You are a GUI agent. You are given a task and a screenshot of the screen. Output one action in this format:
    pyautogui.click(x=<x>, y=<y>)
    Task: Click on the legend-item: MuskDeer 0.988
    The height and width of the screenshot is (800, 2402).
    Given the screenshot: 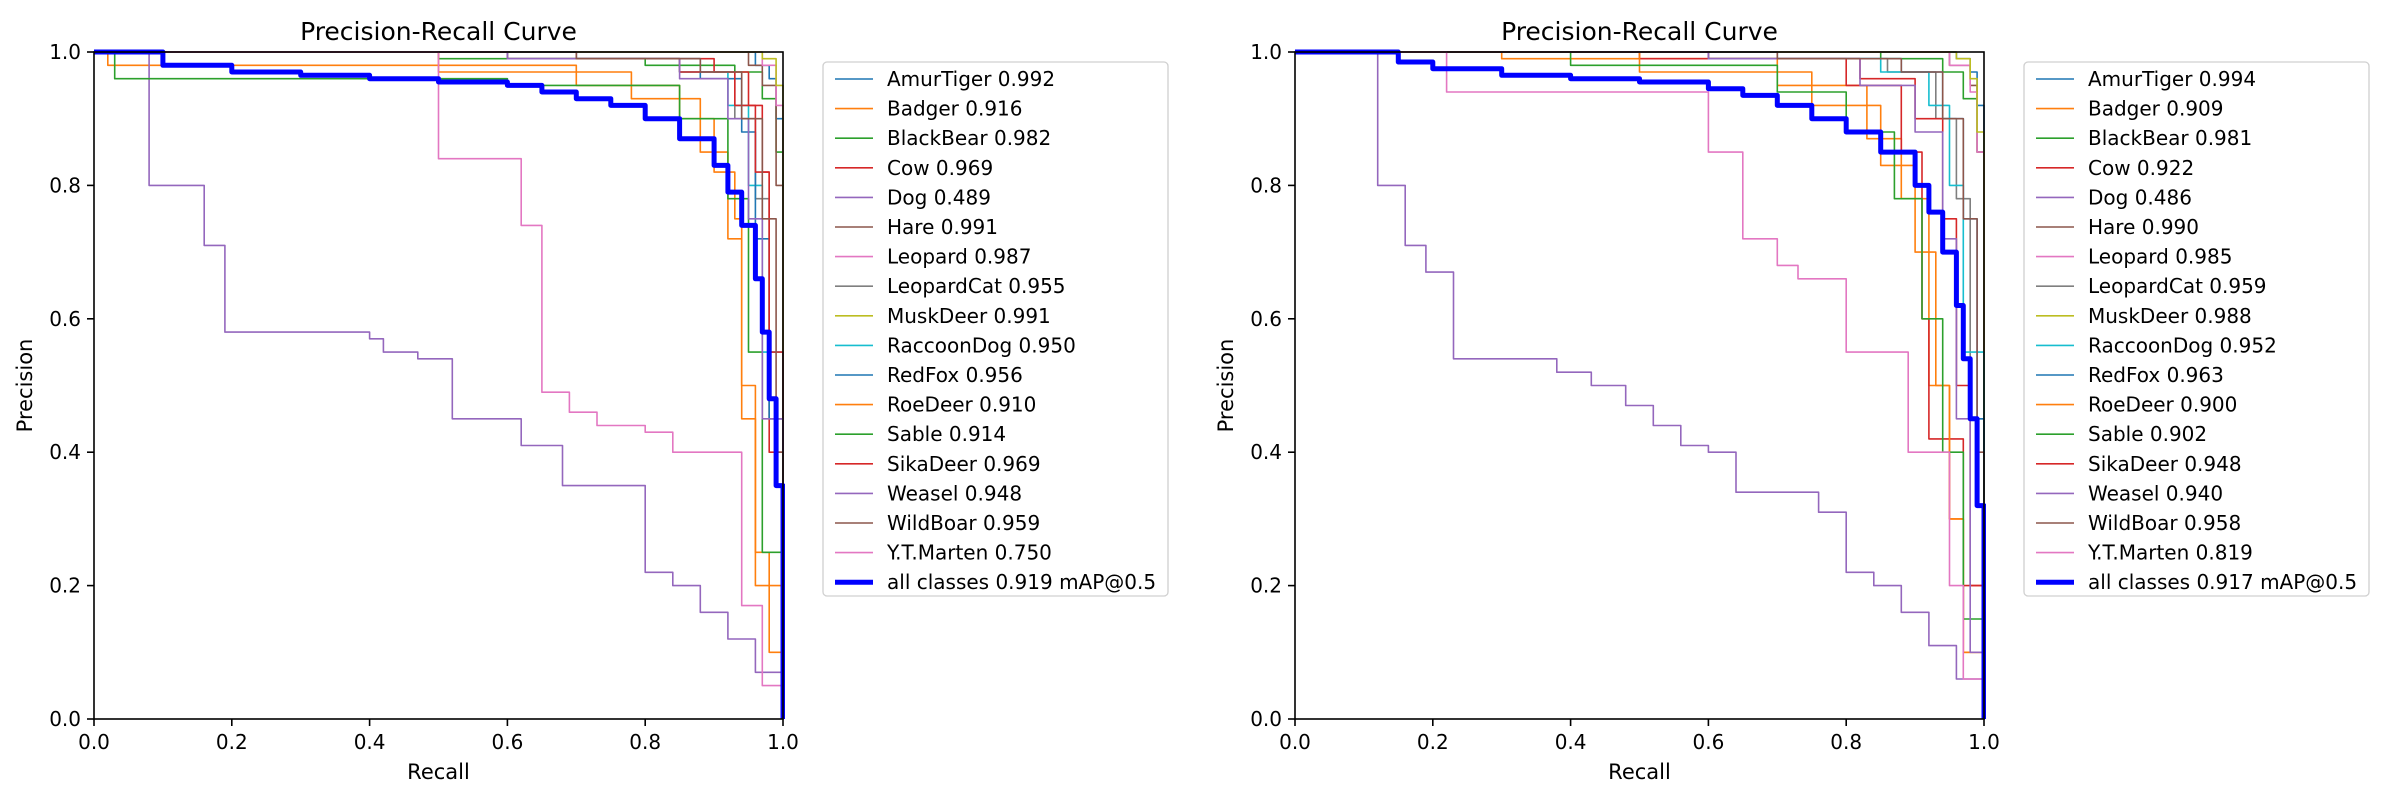 What is the action you would take?
    pyautogui.click(x=2144, y=316)
    